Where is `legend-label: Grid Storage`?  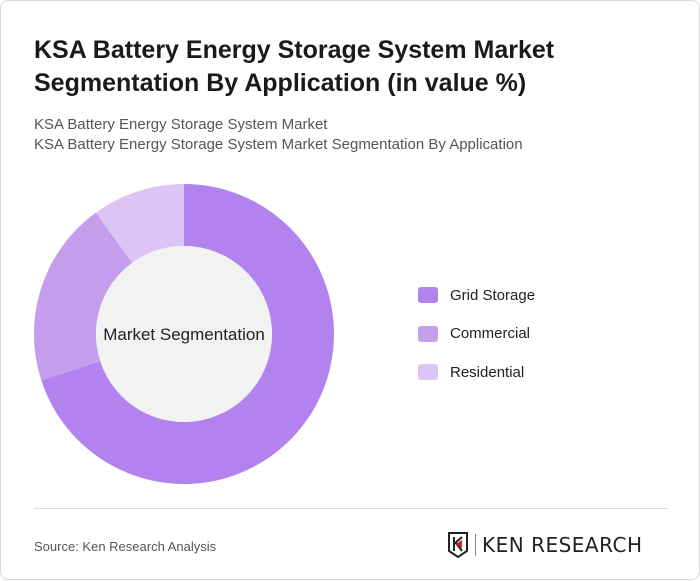 legend-label: Grid Storage is located at coordinates (493, 295).